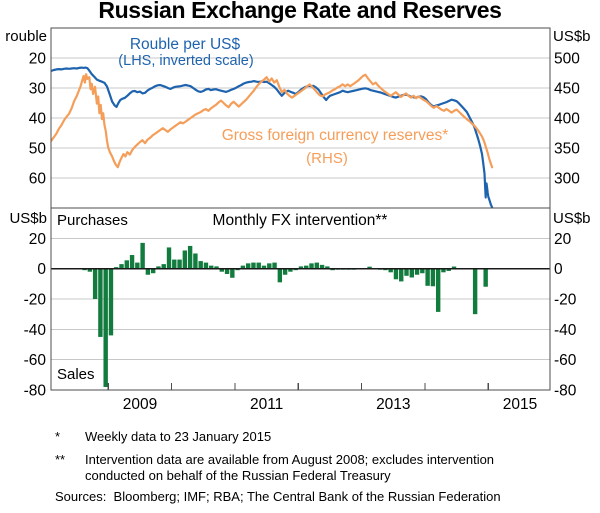 The image size is (600, 513). I want to click on svg-text: 450, so click(567, 89).